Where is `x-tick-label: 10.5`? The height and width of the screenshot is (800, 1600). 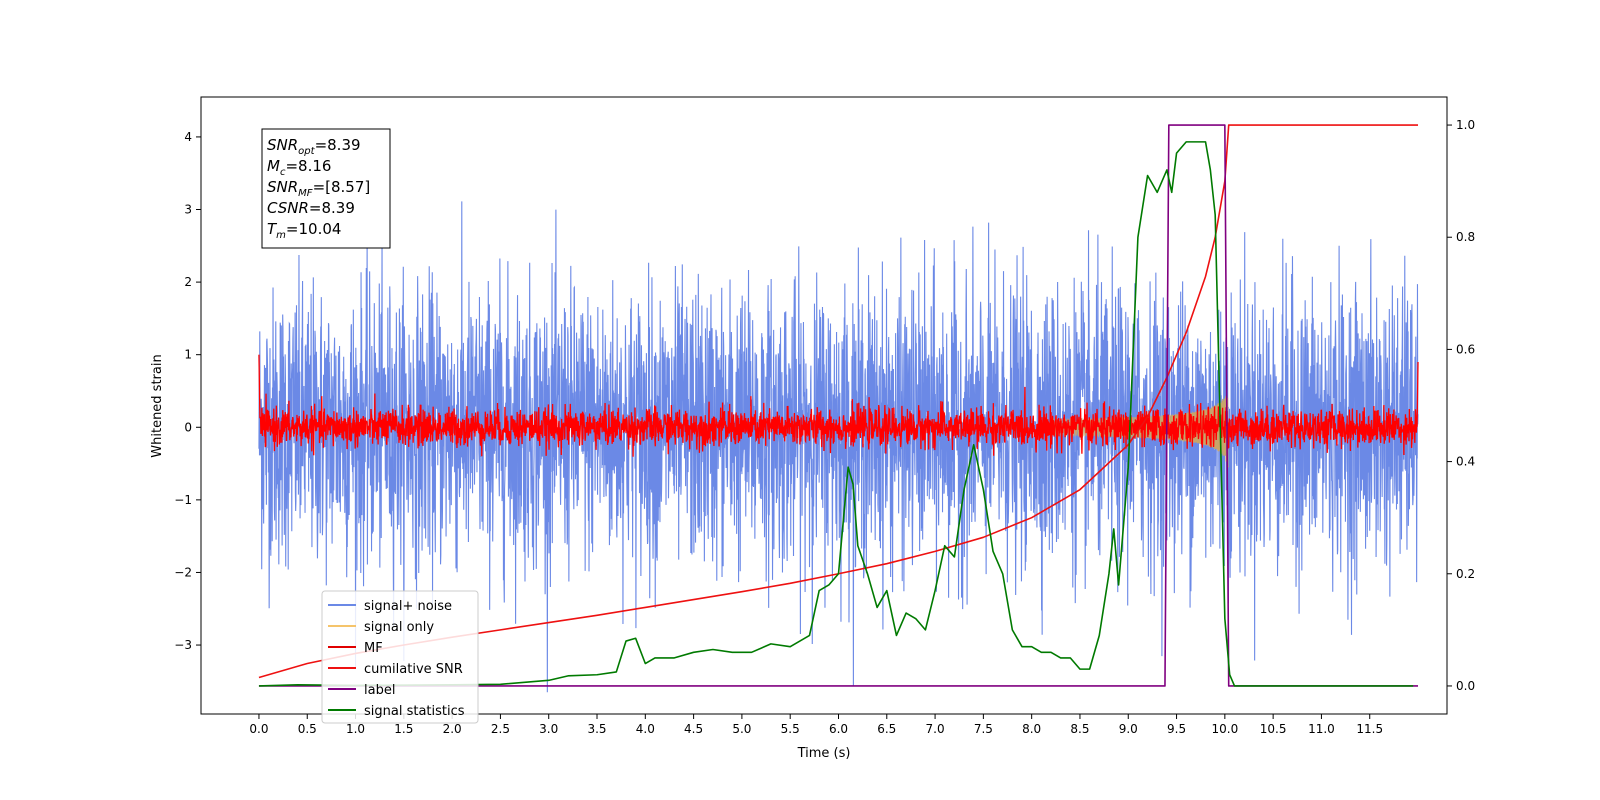
x-tick-label: 10.5 is located at coordinates (1273, 729).